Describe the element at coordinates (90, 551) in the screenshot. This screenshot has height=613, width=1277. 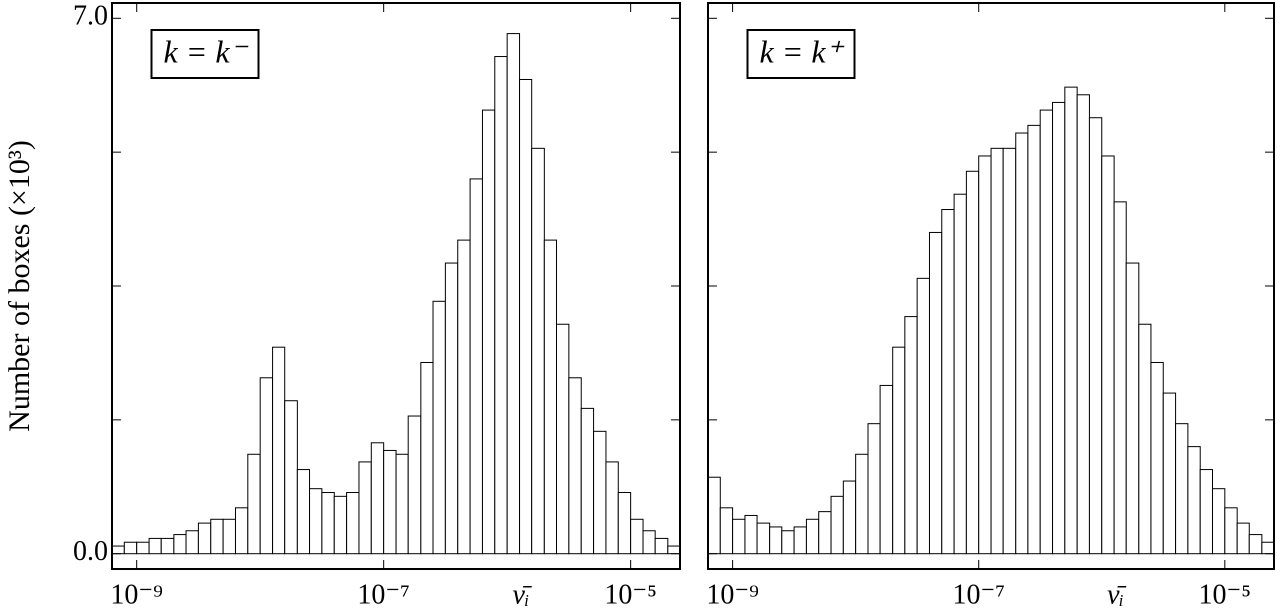
I see `y-tick-label: 0.0` at that location.